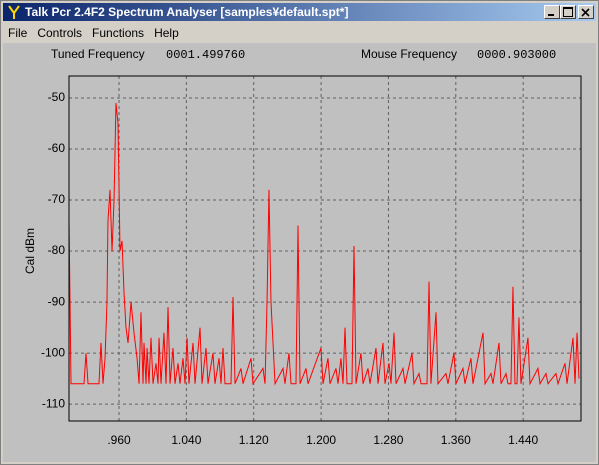 The width and height of the screenshot is (599, 465). What do you see at coordinates (523, 440) in the screenshot?
I see `x-tick-label: 1.440` at bounding box center [523, 440].